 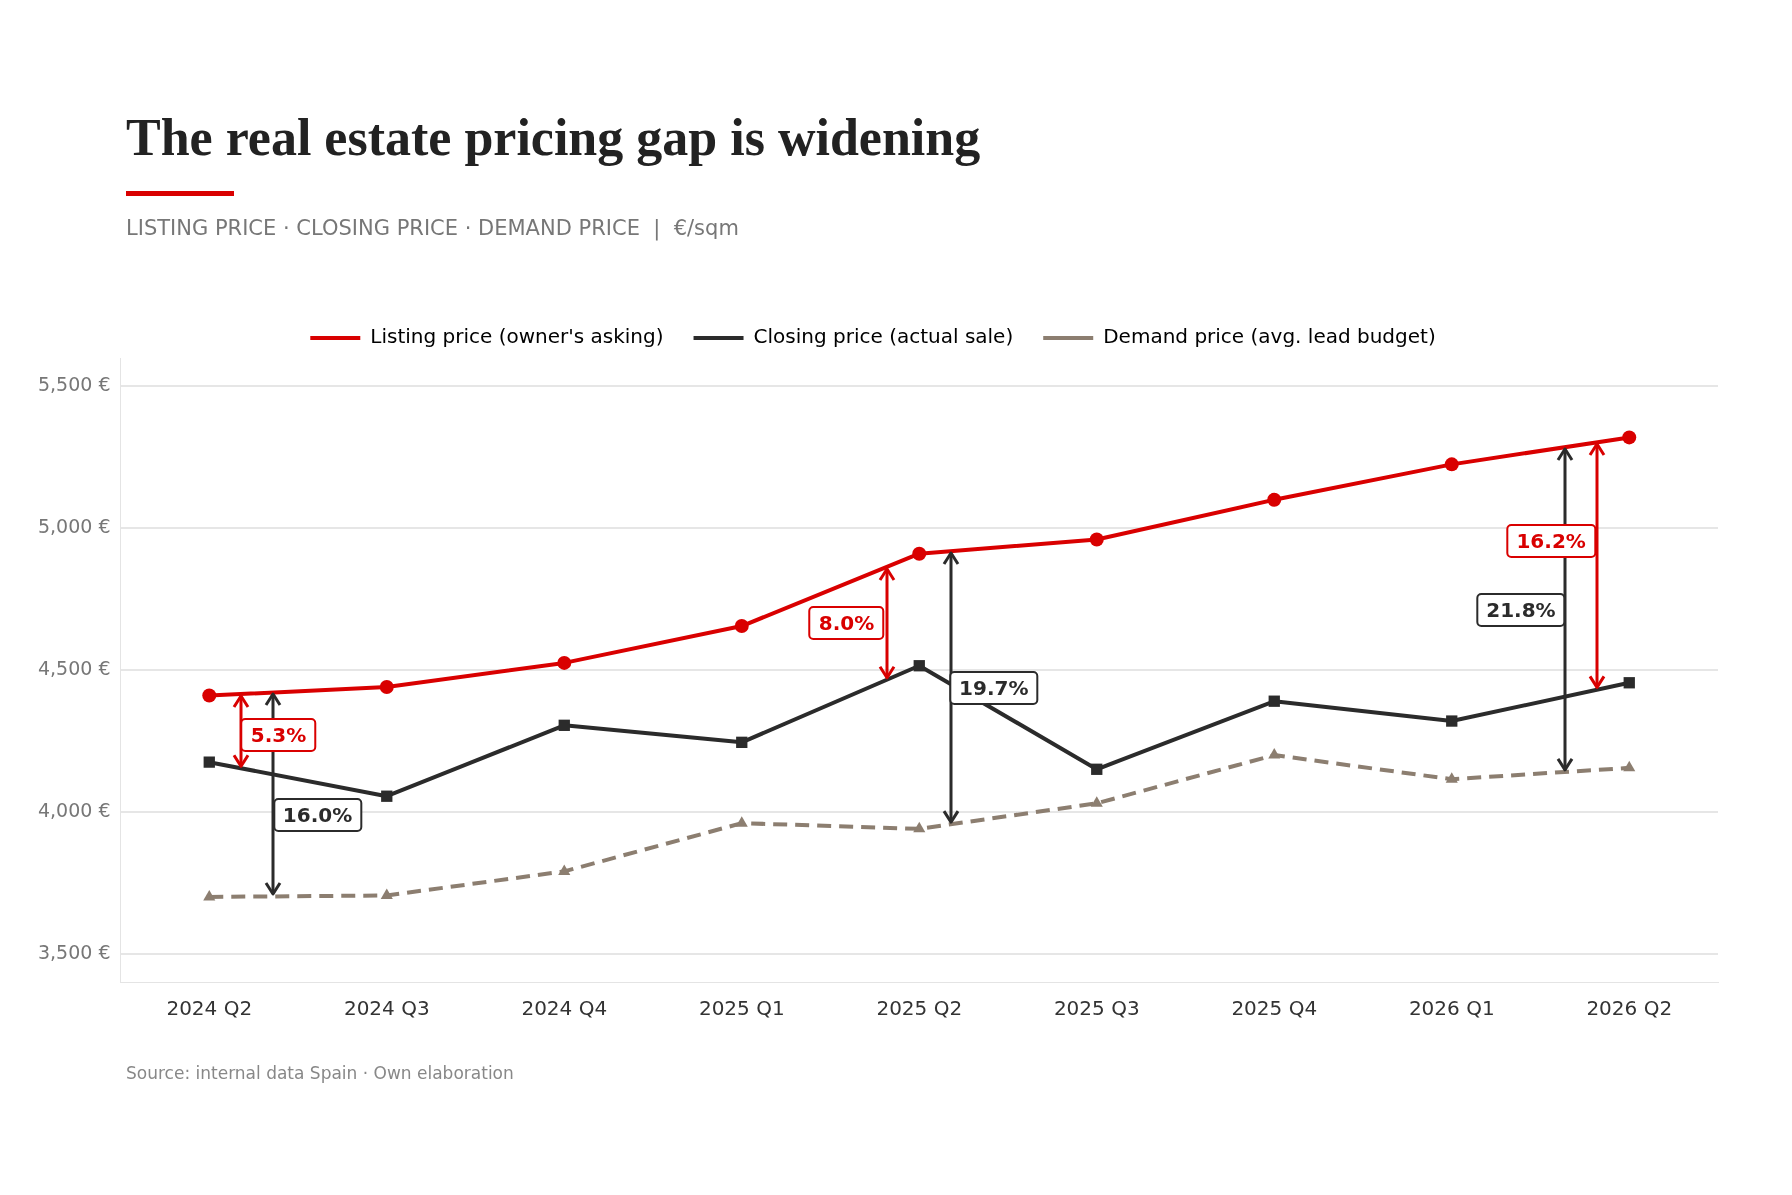 What do you see at coordinates (1551, 541) in the screenshot?
I see `annotation: 16.2%` at bounding box center [1551, 541].